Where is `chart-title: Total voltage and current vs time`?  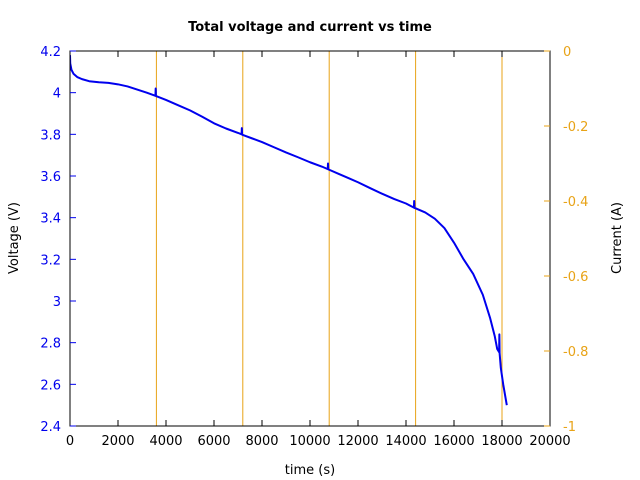
chart-title: Total voltage and current vs time is located at coordinates (310, 27).